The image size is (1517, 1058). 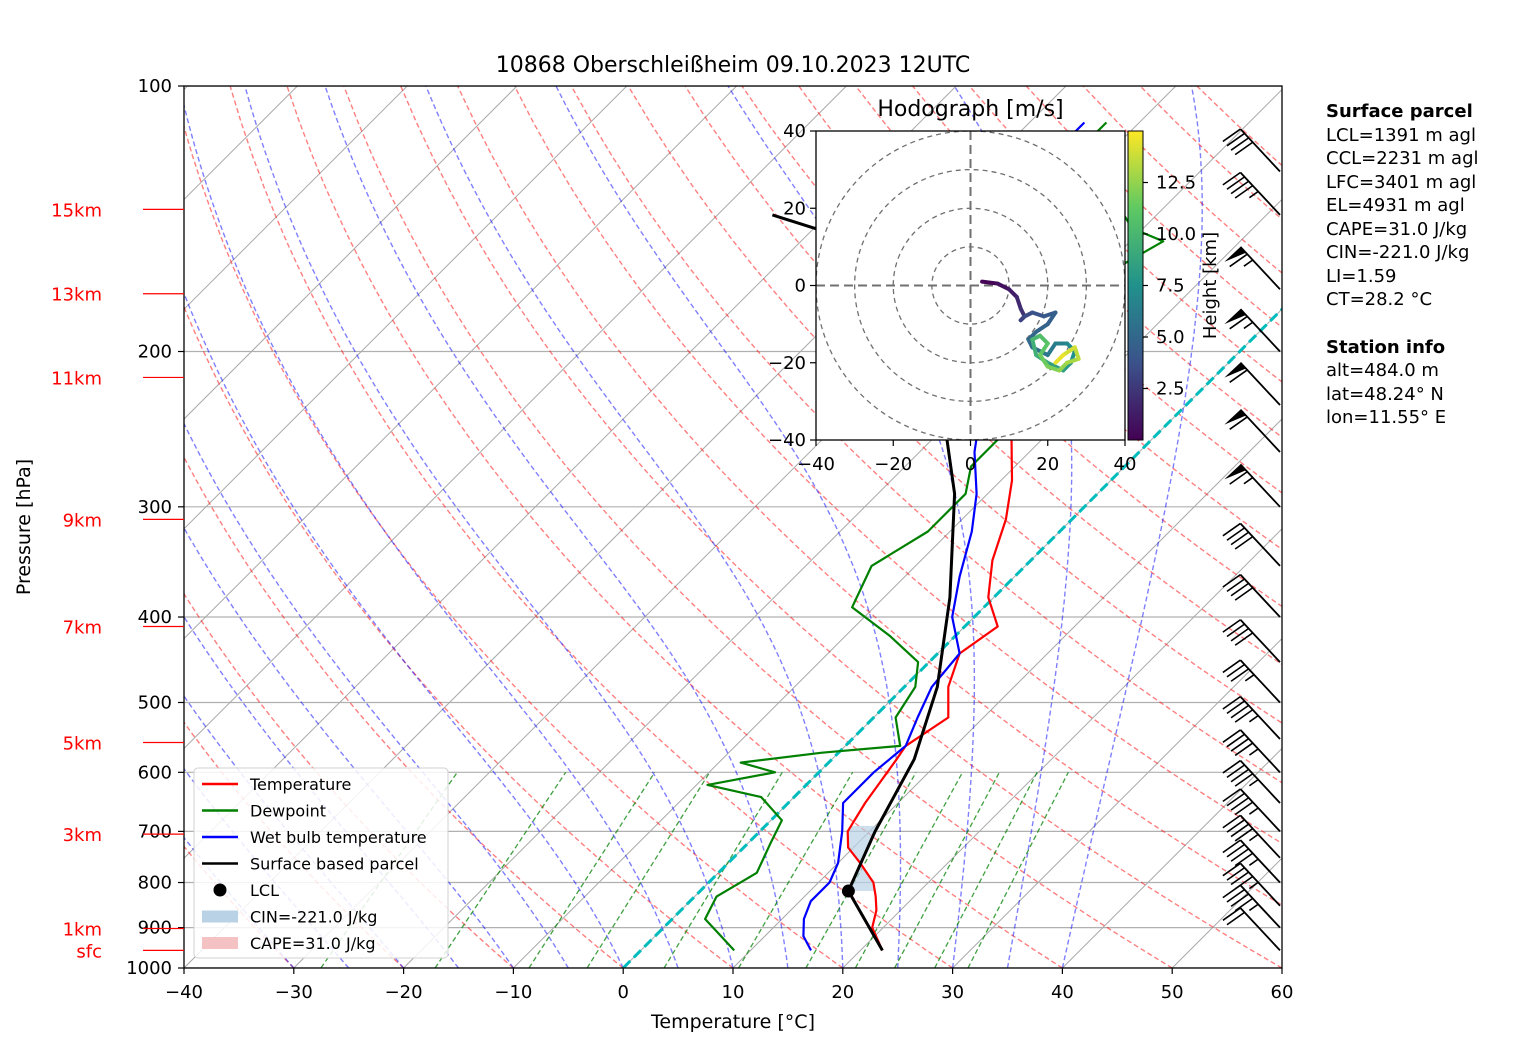 I want to click on wind-barb-flag, so click(x=1235, y=254).